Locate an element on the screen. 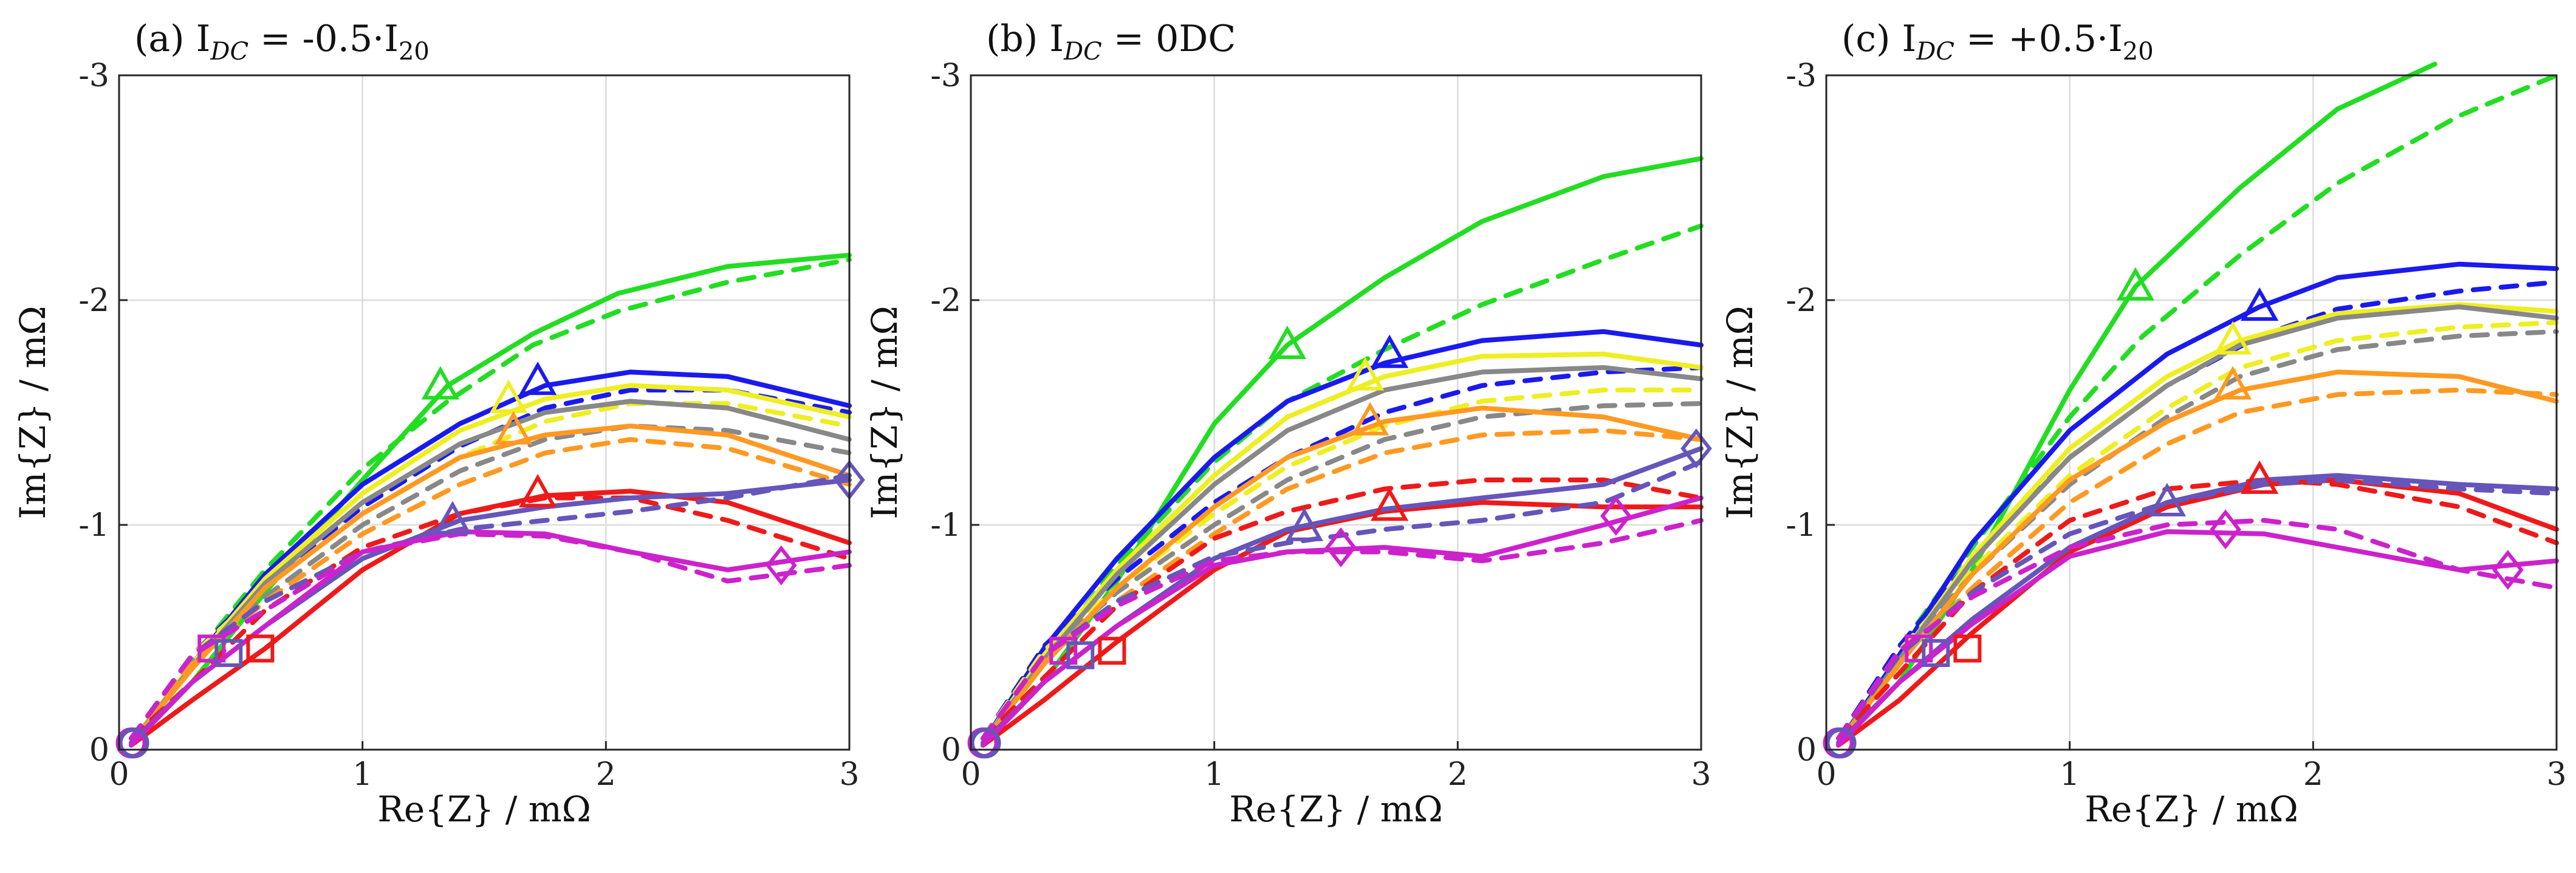 The image size is (2576, 873). series-line-orange is located at coordinates (2197, 557).